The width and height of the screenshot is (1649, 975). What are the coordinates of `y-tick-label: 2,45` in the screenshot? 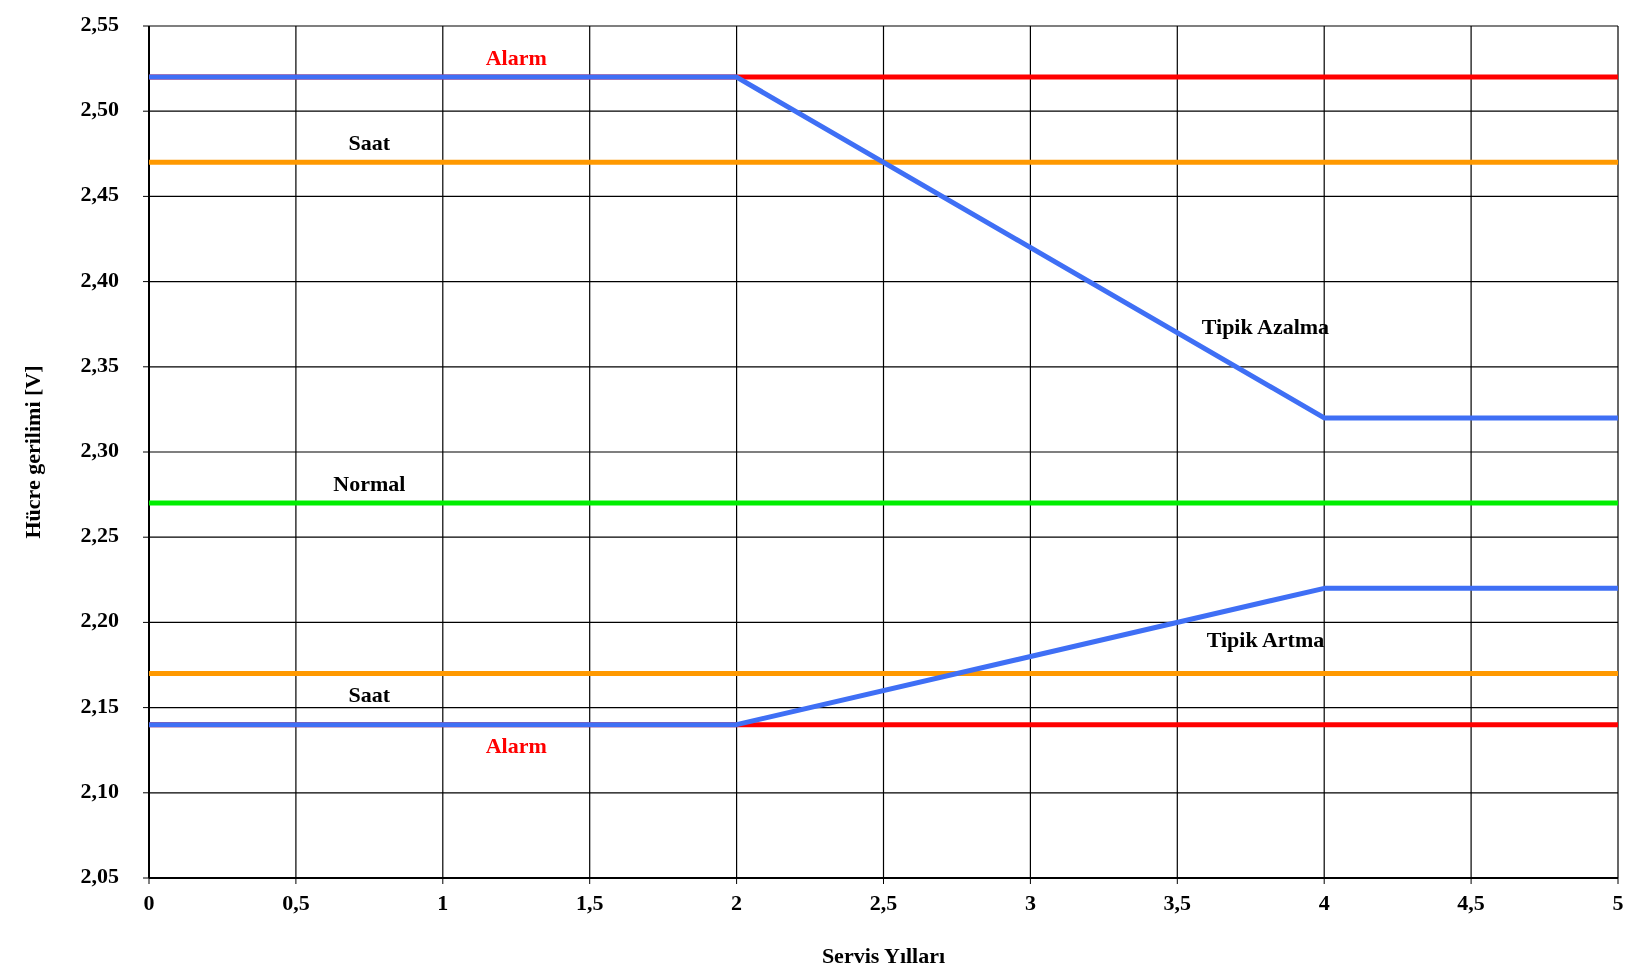 It's located at (99, 194).